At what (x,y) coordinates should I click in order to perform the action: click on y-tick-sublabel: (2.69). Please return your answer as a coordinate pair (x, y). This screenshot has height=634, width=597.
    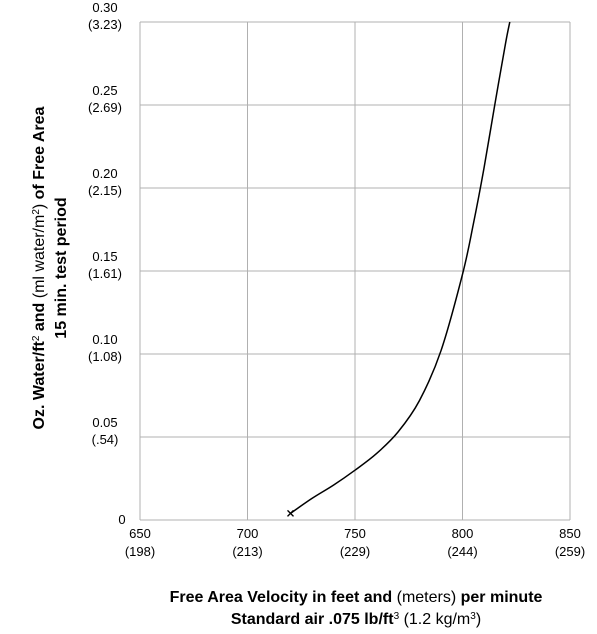
    Looking at the image, I should click on (105, 107).